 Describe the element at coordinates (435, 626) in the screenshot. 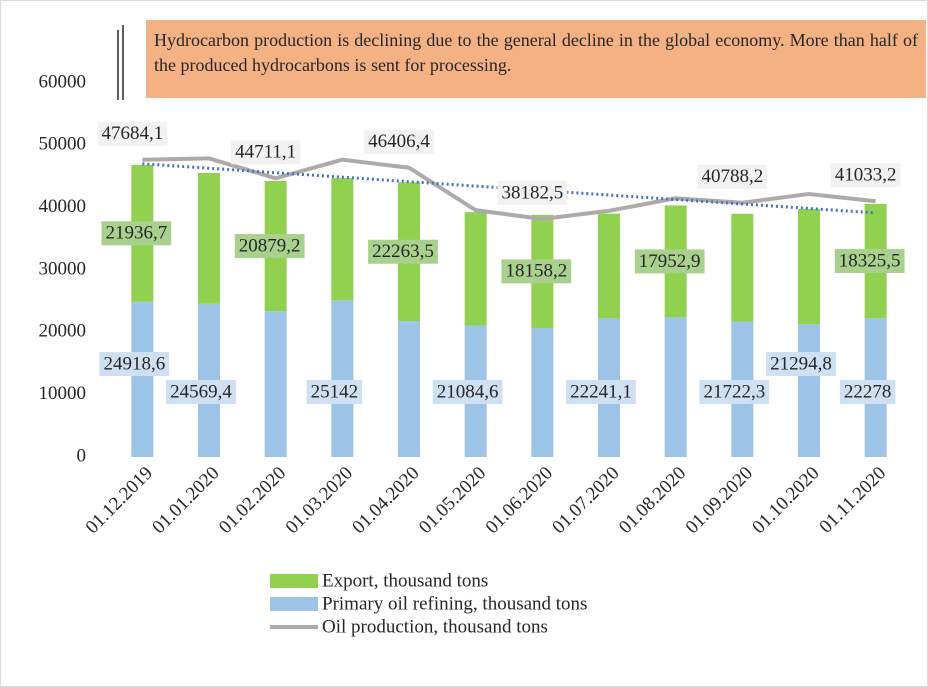

I see `legend-label: Oil production, thousand tons` at that location.